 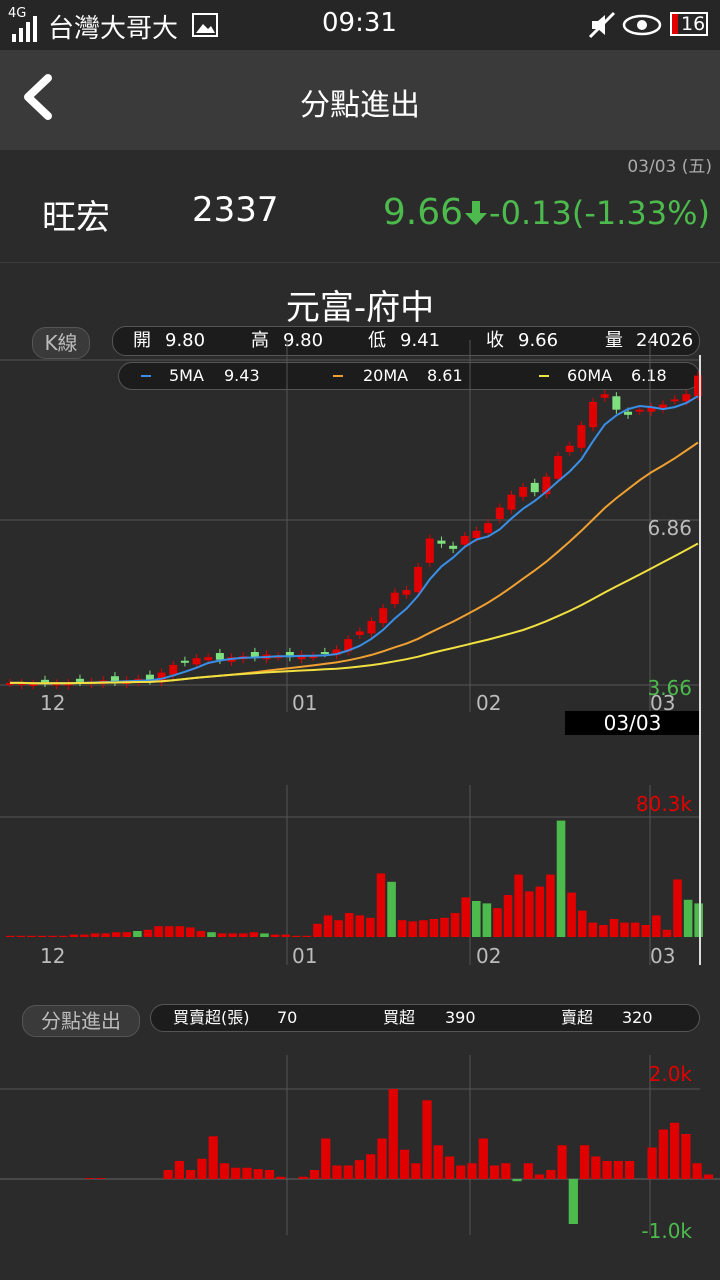 I want to click on close-key: 收, so click(x=495, y=340).